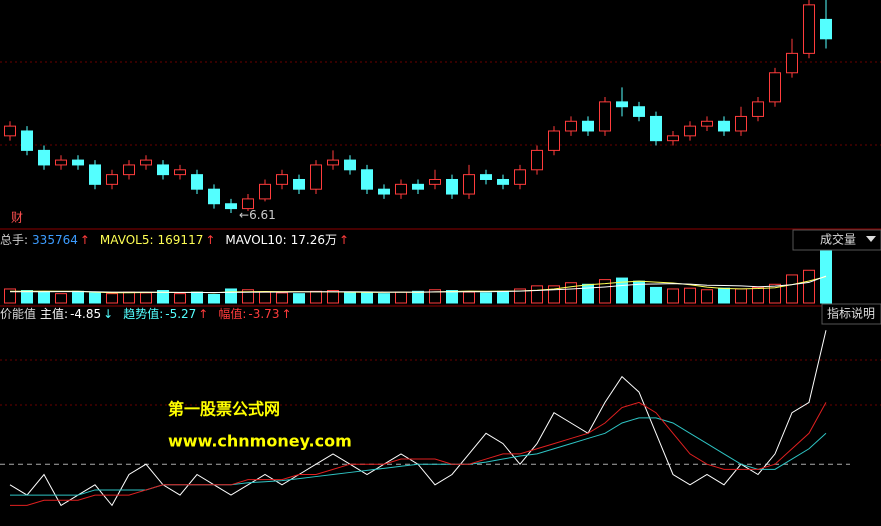  I want to click on finance-tag: 财, so click(17, 218).